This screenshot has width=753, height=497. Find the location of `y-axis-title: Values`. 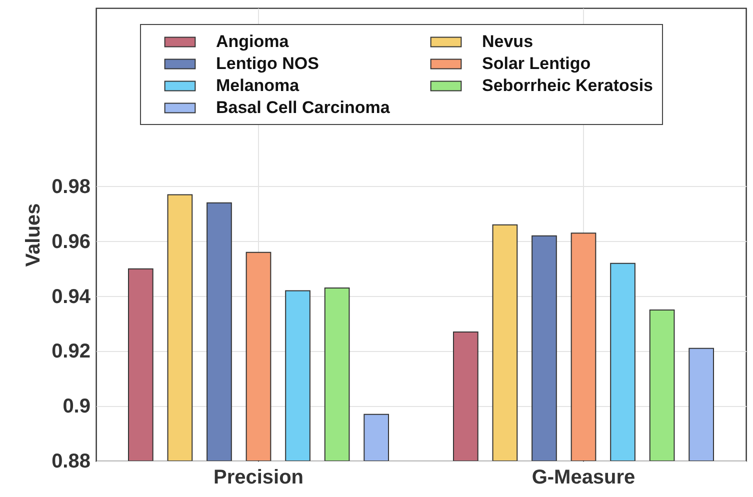

y-axis-title: Values is located at coordinates (33, 235).